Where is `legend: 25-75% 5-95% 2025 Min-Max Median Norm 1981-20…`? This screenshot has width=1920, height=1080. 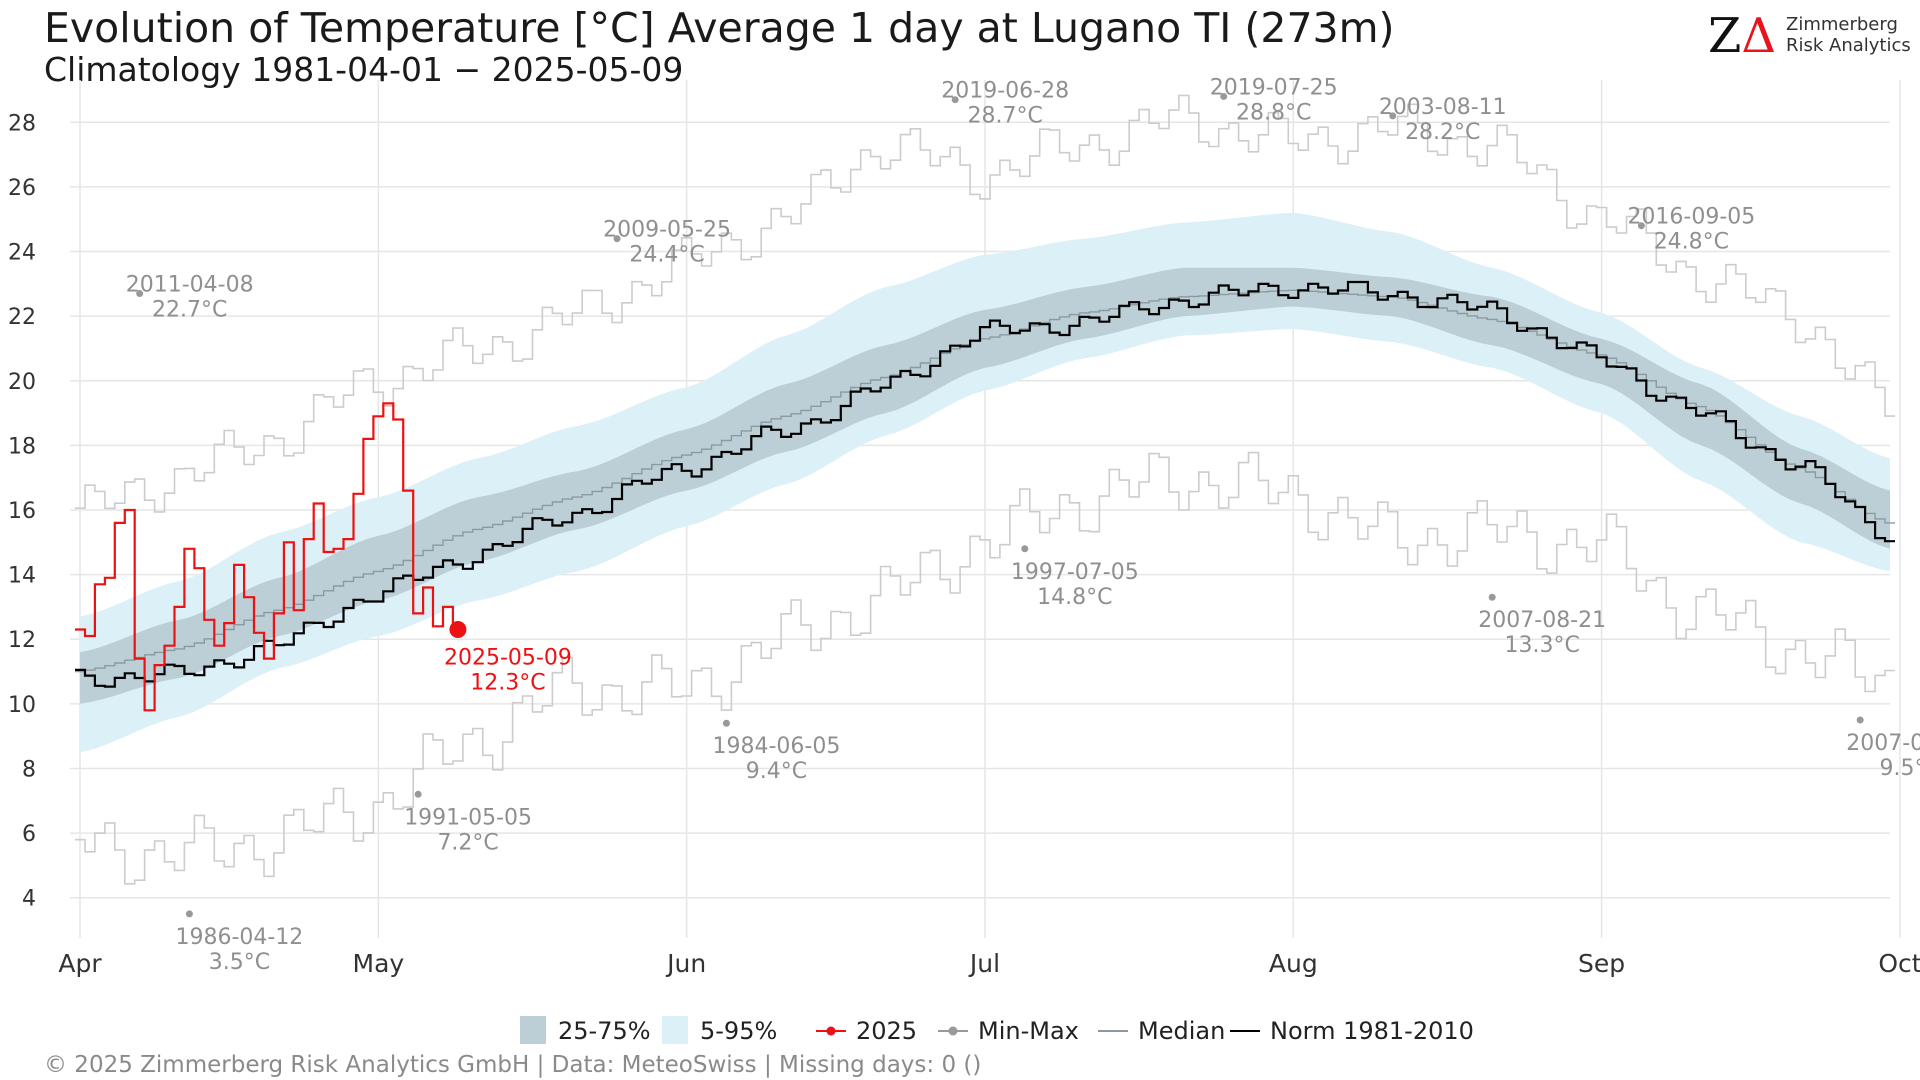 legend: 25-75% 5-95% 2025 Min-Max Median Norm 1981-20… is located at coordinates (997, 1030).